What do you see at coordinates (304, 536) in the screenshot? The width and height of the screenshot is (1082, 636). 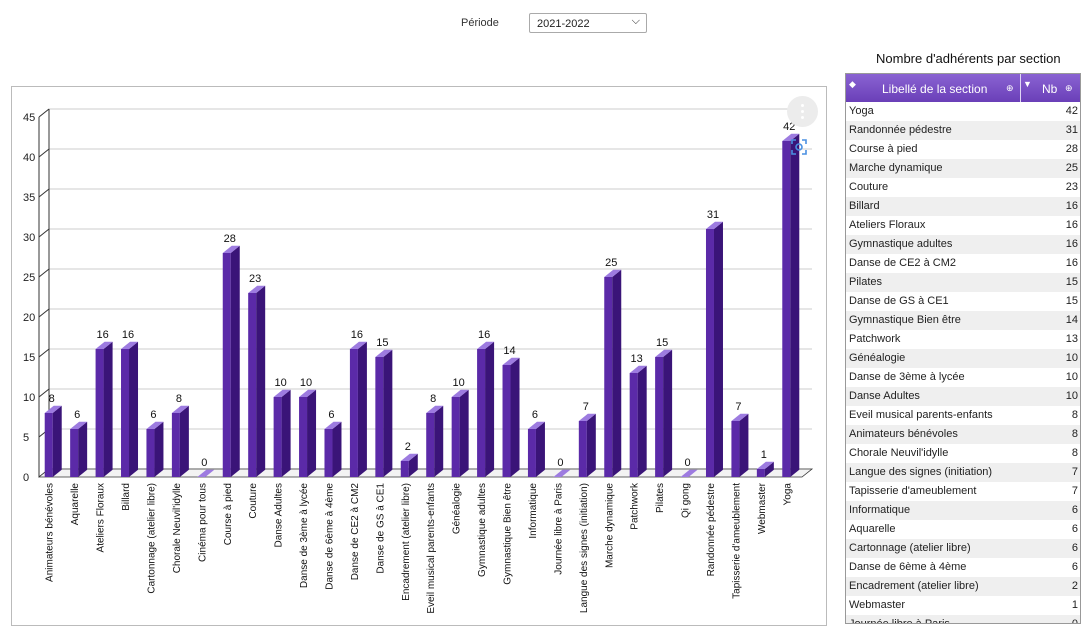 I see `category-label: Danse de 3ème à lycée` at bounding box center [304, 536].